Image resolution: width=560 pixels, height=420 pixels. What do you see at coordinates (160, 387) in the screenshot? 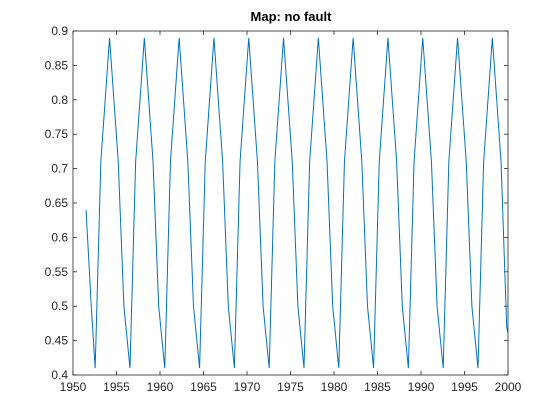
I see `x-tick-label: 1960` at bounding box center [160, 387].